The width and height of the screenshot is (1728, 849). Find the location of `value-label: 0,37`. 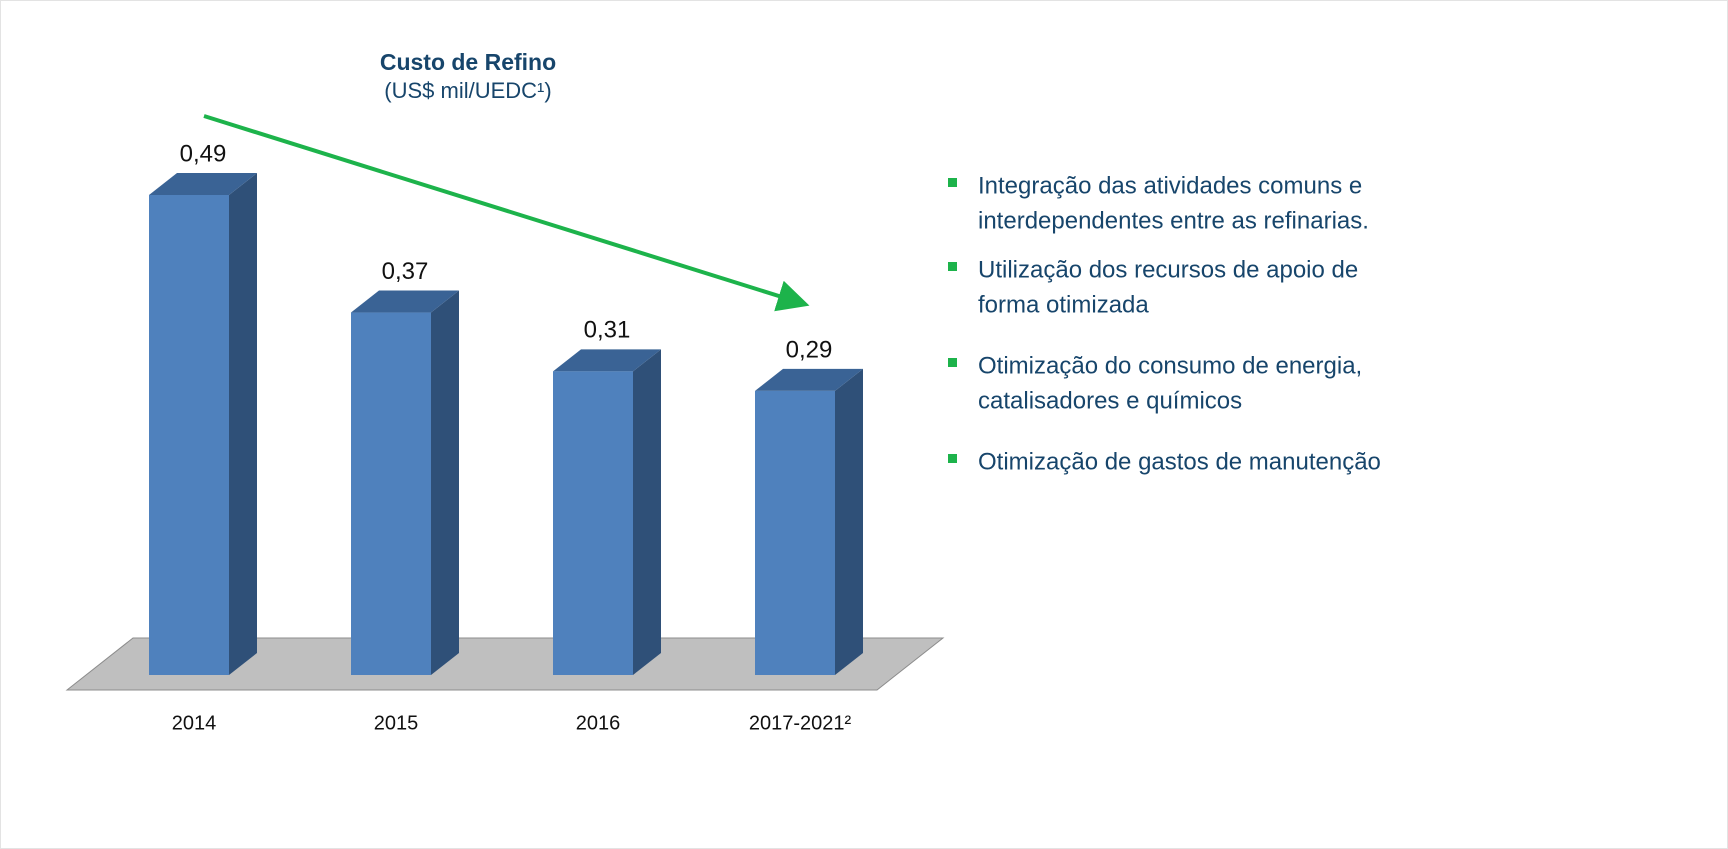

value-label: 0,37 is located at coordinates (405, 271).